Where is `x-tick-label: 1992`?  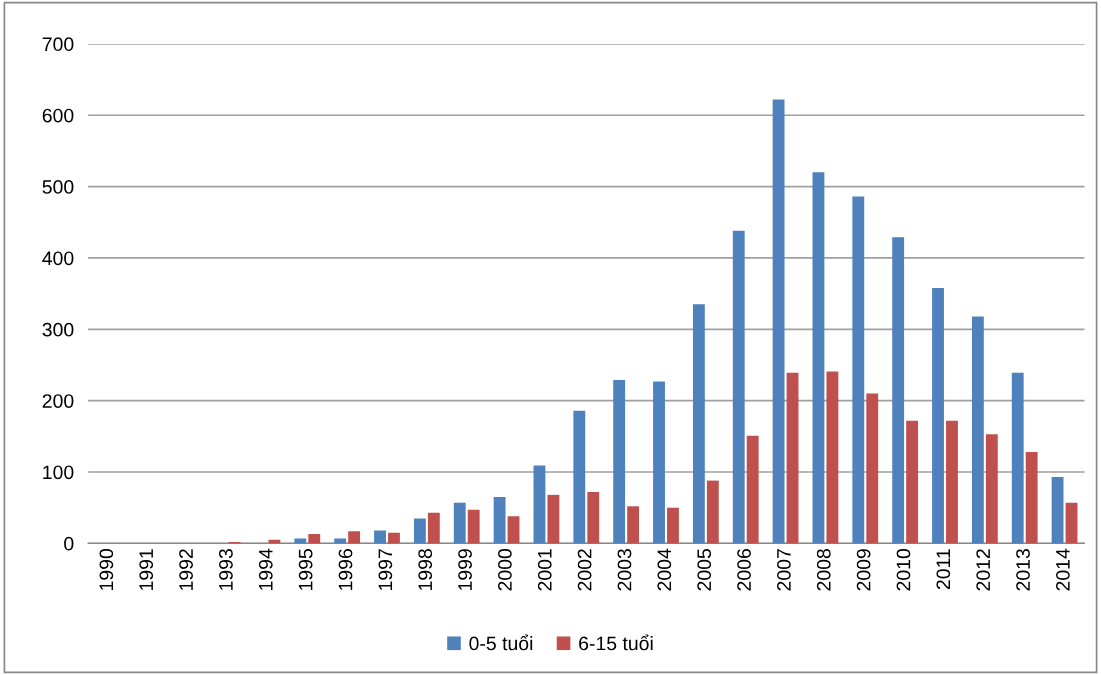
x-tick-label: 1992 is located at coordinates (186, 570).